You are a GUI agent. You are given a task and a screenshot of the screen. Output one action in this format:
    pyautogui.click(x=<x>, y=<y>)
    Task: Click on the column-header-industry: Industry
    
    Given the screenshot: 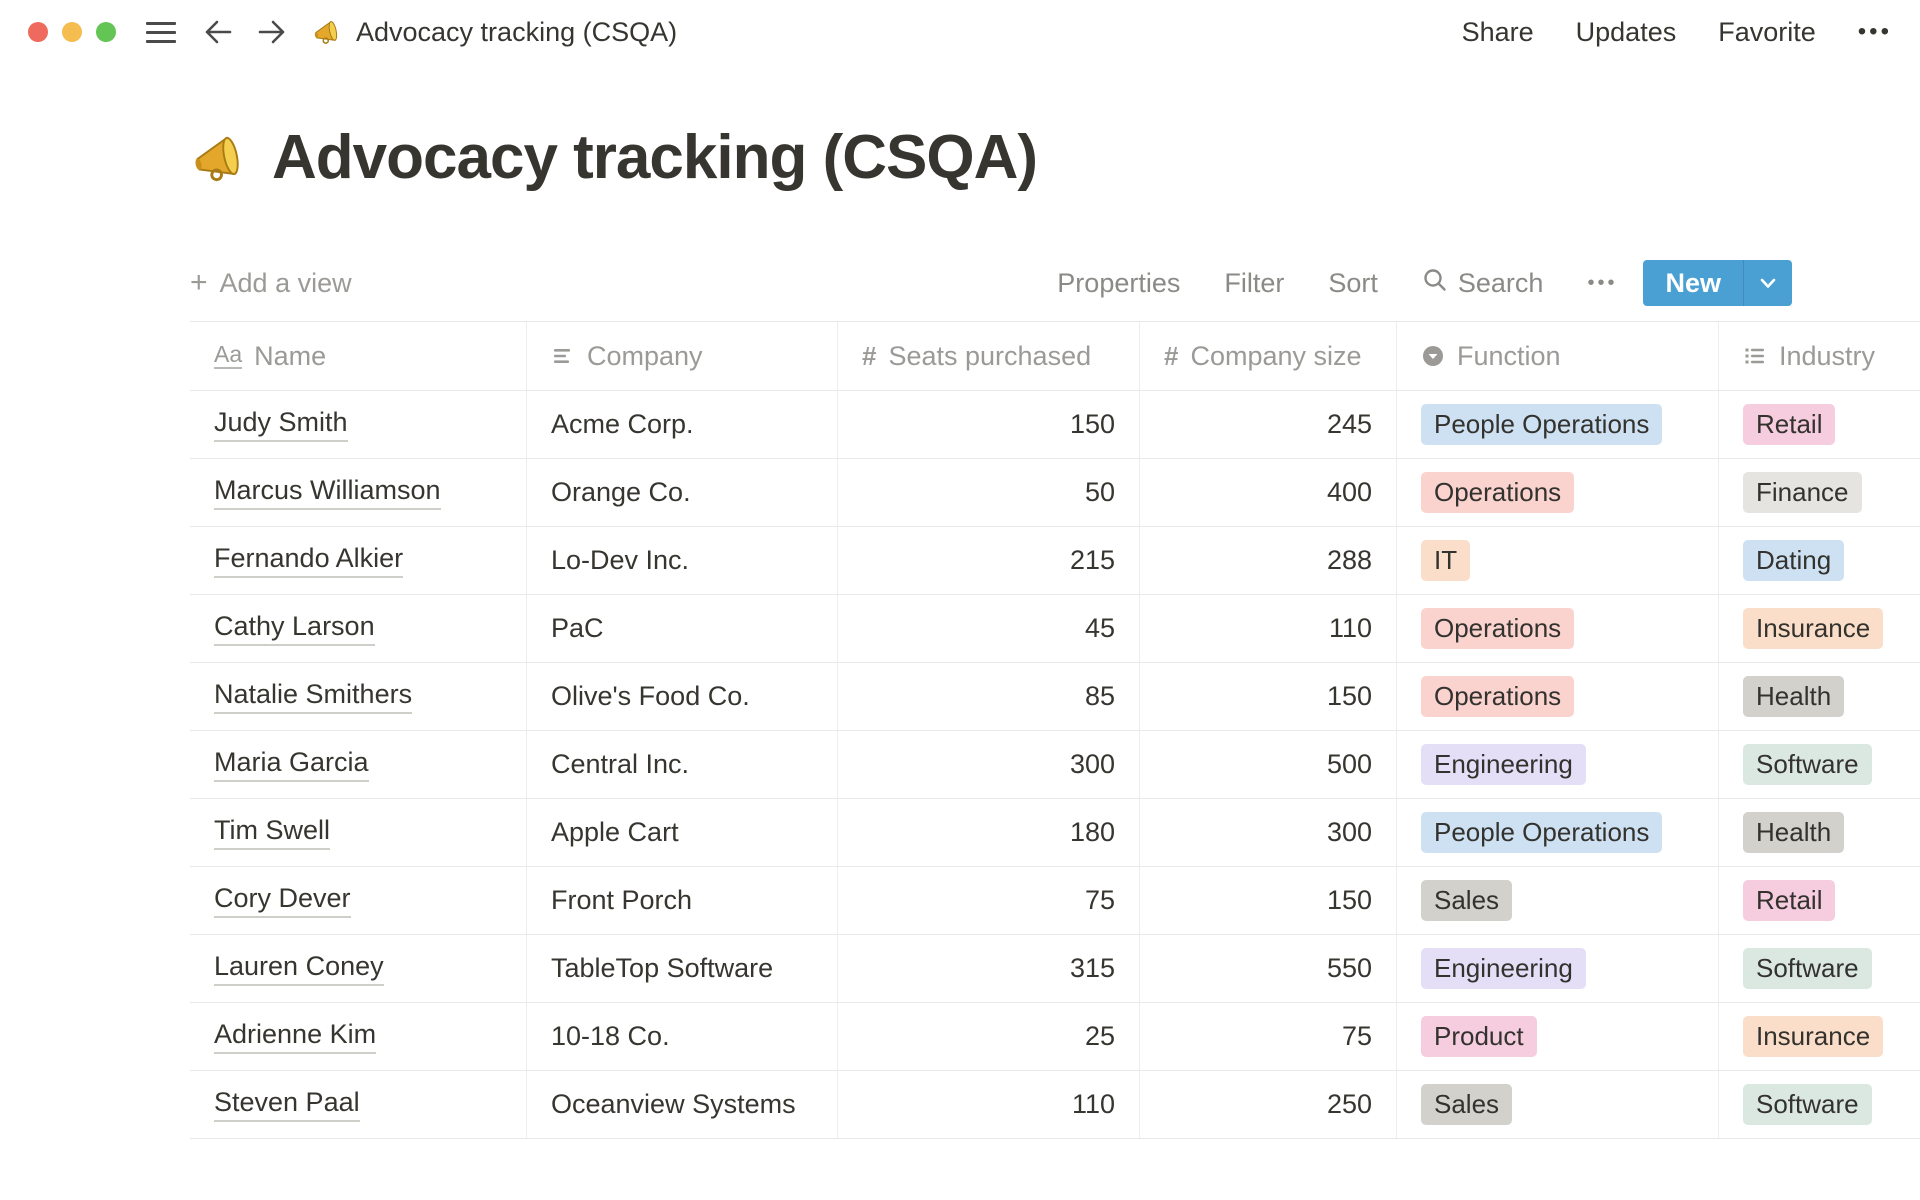 What is the action you would take?
    pyautogui.click(x=1819, y=356)
    